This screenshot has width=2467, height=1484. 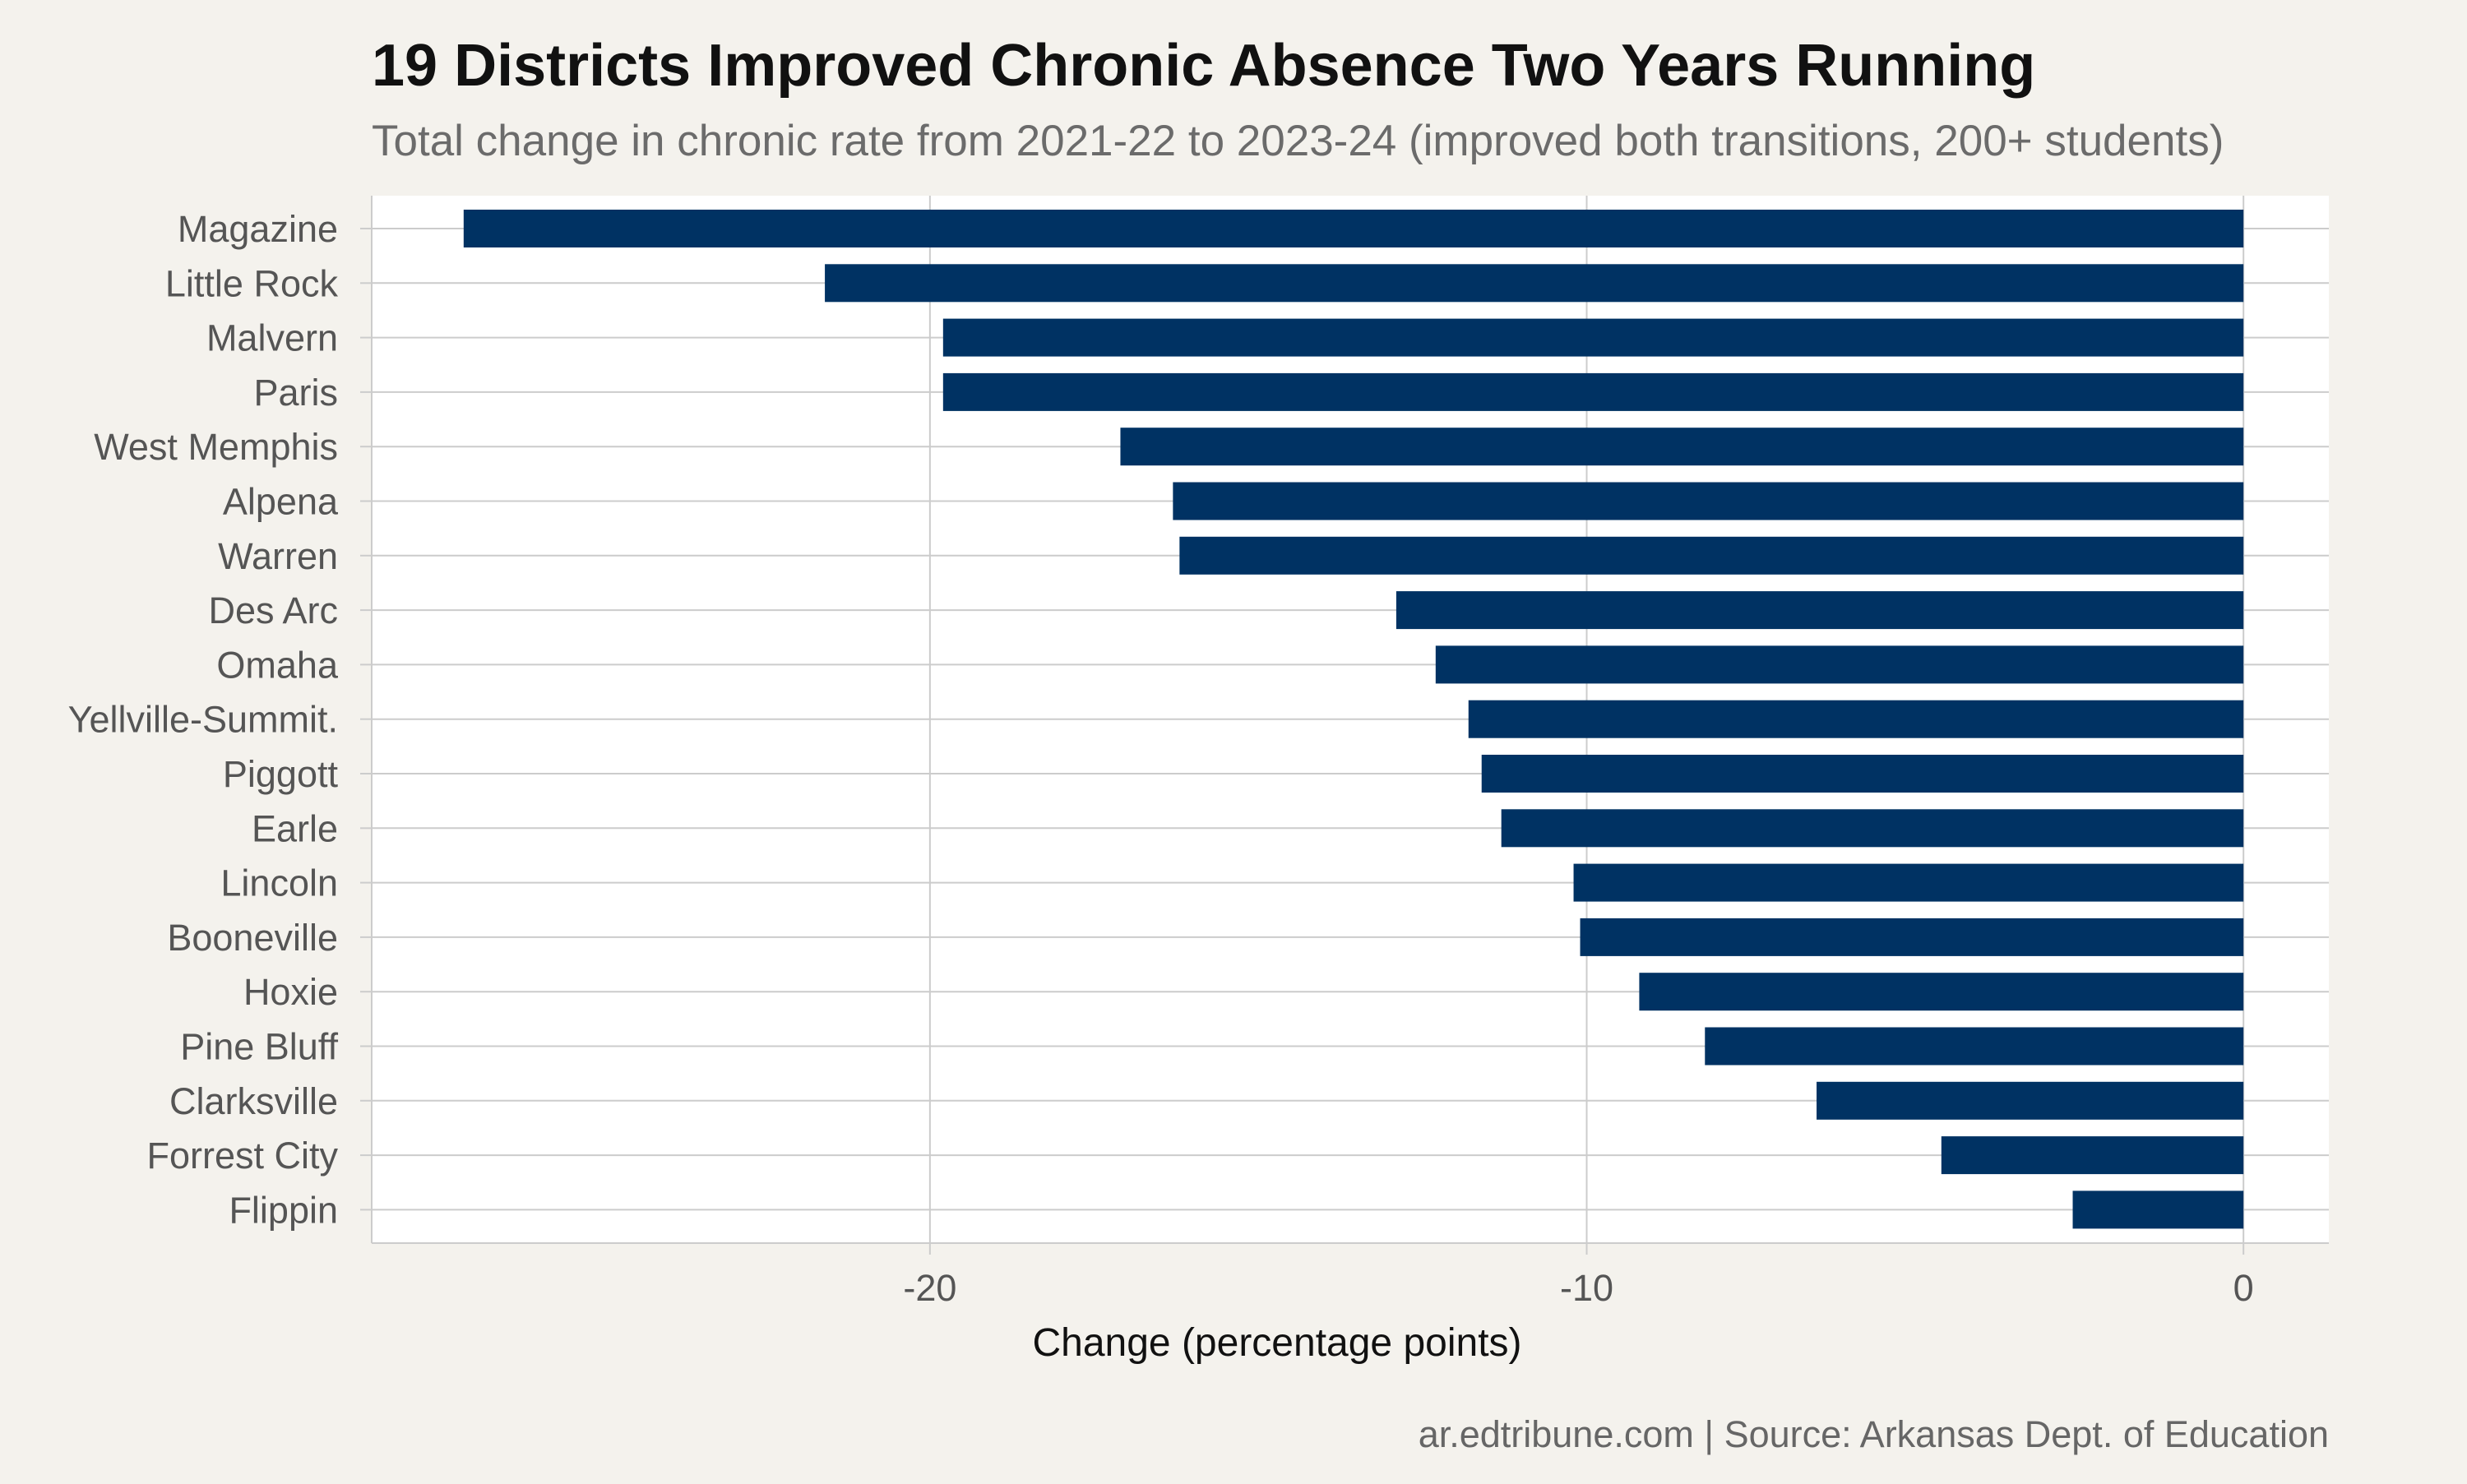 I want to click on y-tick-label: Yellville-Summit., so click(x=203, y=720).